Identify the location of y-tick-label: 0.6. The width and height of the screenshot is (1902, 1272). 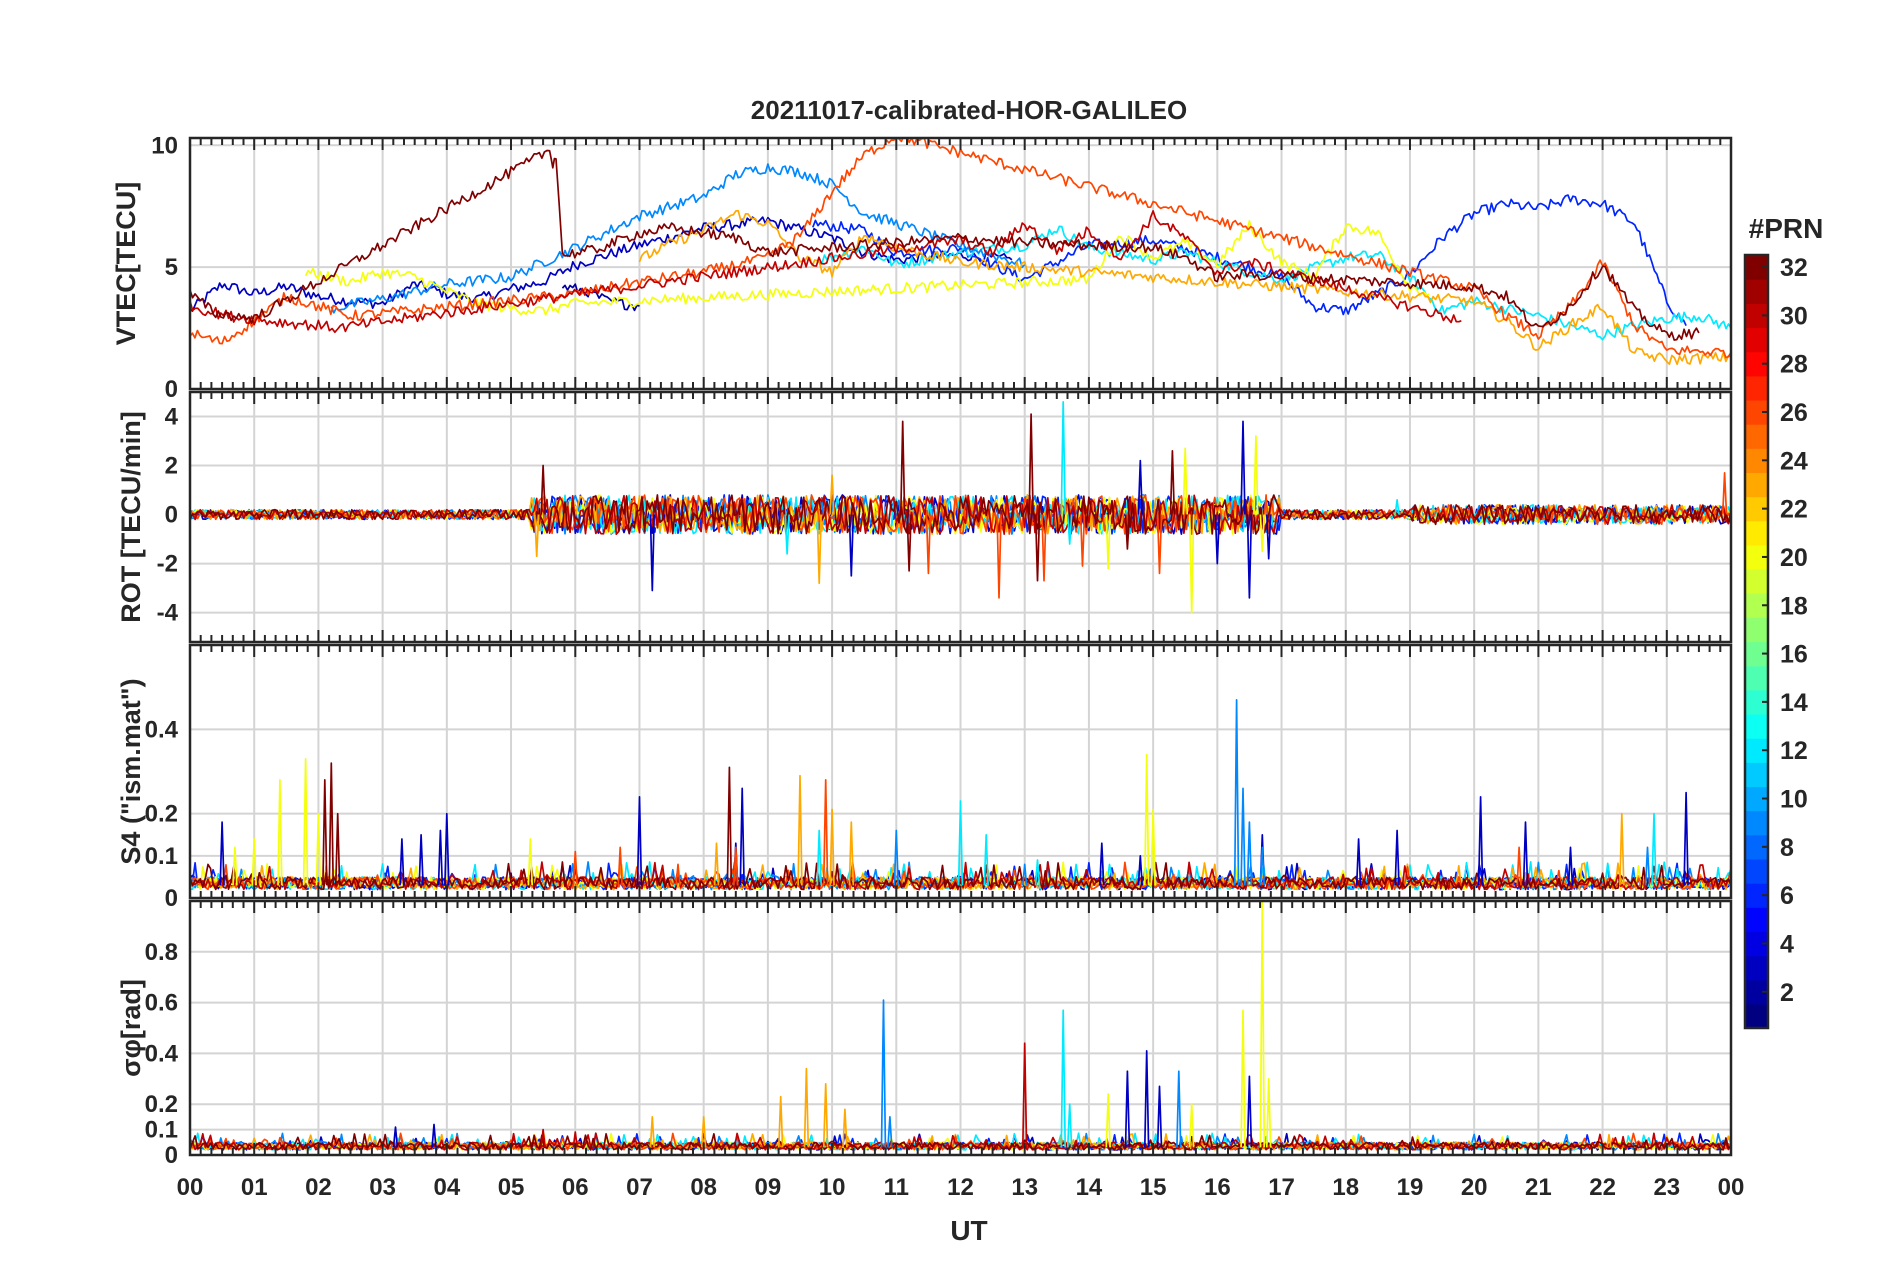
(161, 1003).